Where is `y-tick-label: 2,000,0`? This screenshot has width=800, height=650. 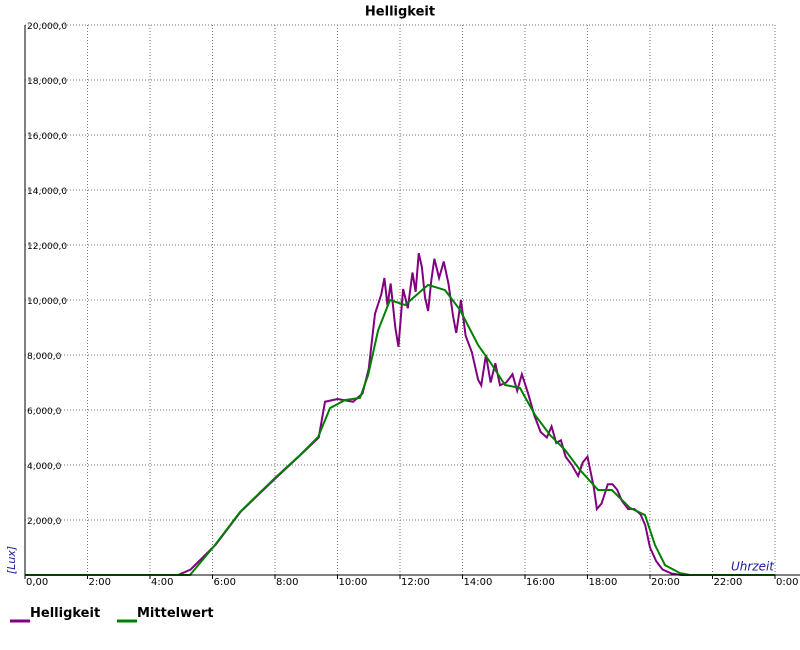 y-tick-label: 2,000,0 is located at coordinates (44, 522).